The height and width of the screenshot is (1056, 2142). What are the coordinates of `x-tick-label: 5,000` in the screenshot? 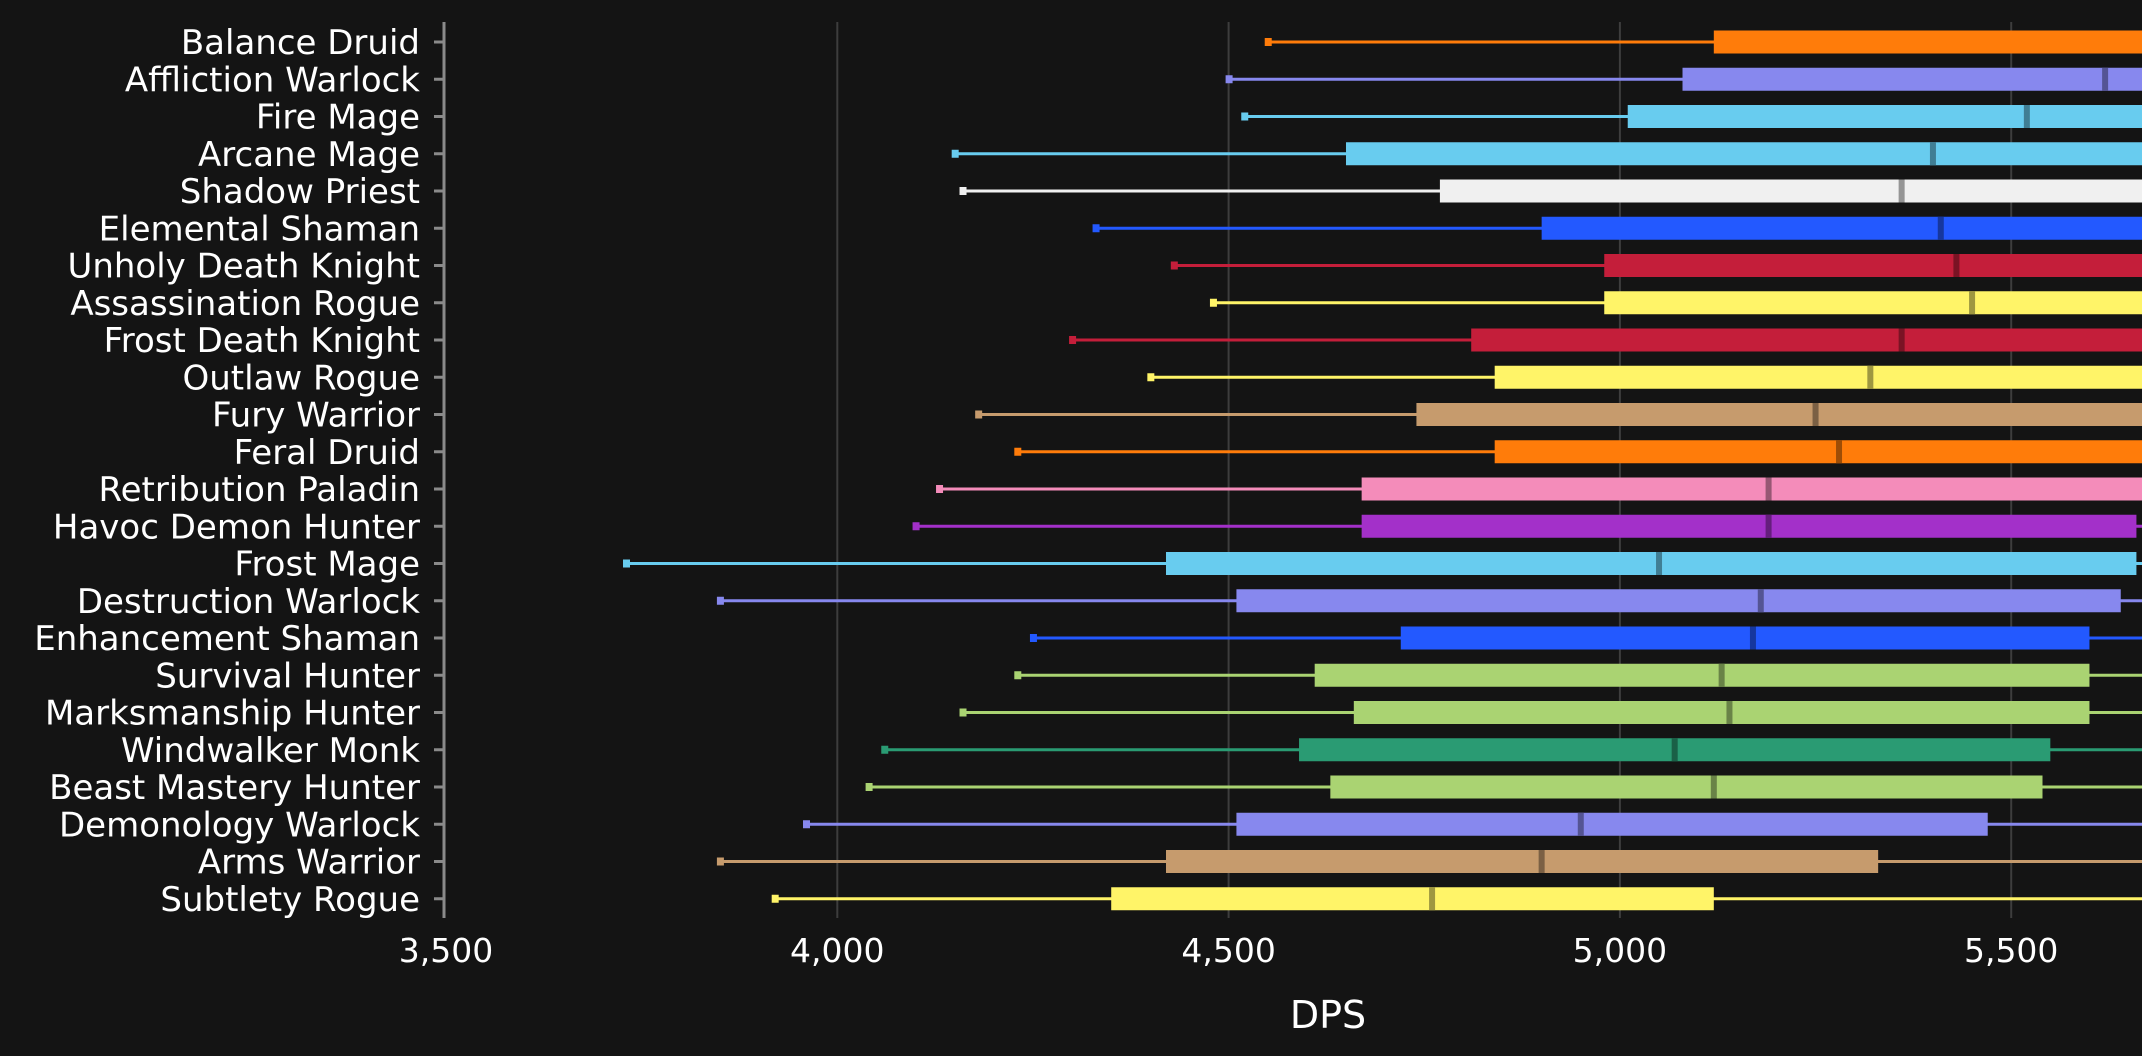 It's located at (1620, 950).